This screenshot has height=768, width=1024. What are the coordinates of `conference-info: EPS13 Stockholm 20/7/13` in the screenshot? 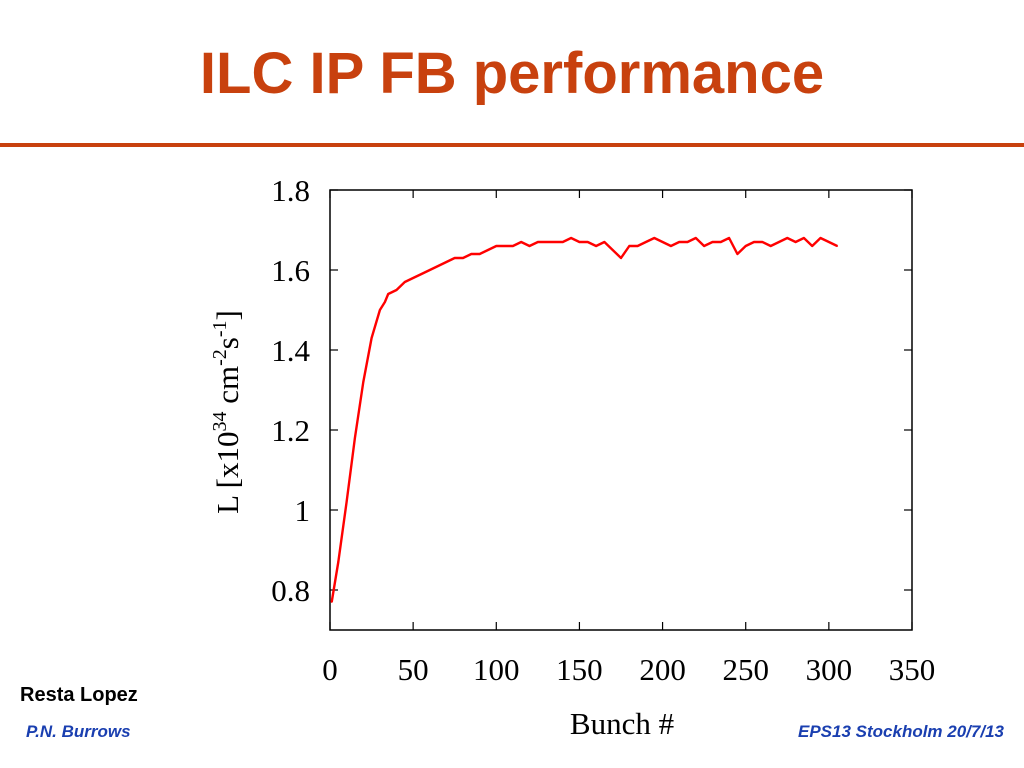 It's located at (901, 731).